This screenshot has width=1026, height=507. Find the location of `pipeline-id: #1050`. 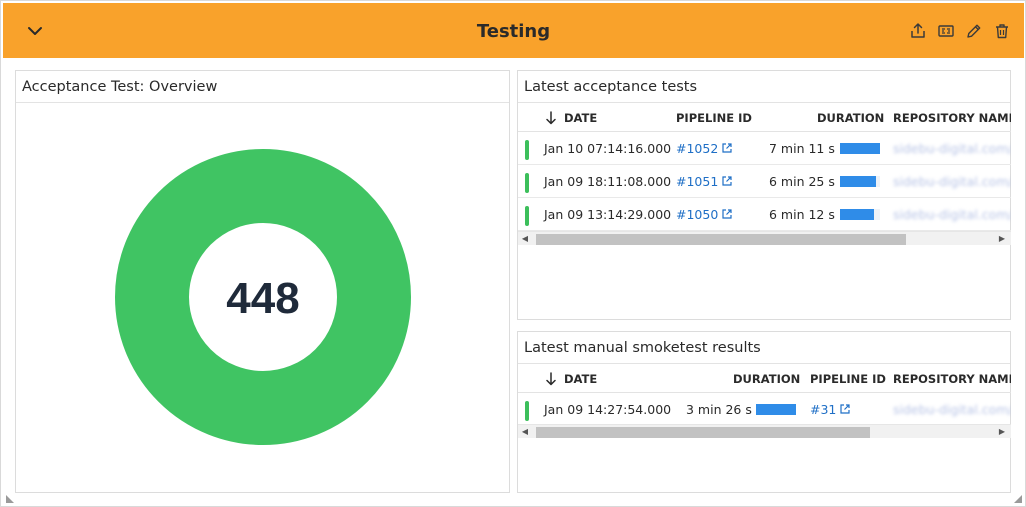

pipeline-id: #1050 is located at coordinates (697, 214).